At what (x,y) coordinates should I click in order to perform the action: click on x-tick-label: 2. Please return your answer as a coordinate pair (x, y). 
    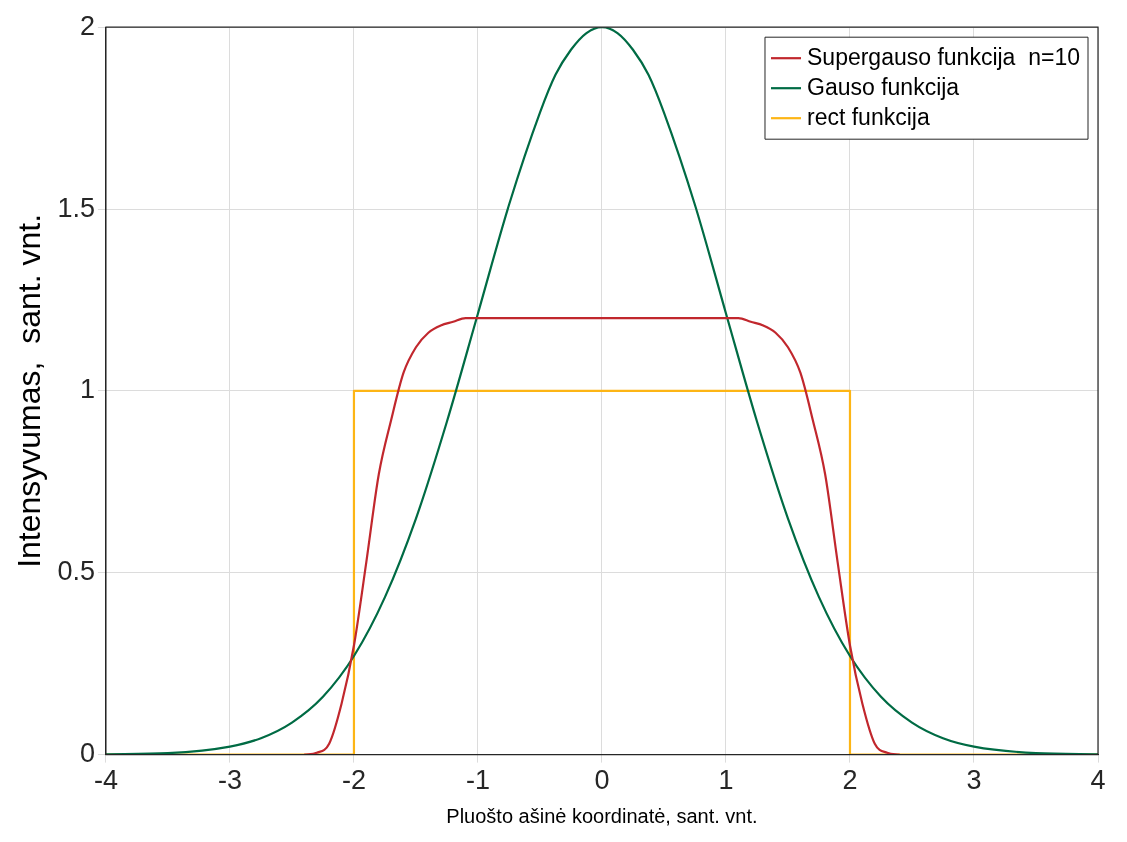
    Looking at the image, I should click on (850, 780).